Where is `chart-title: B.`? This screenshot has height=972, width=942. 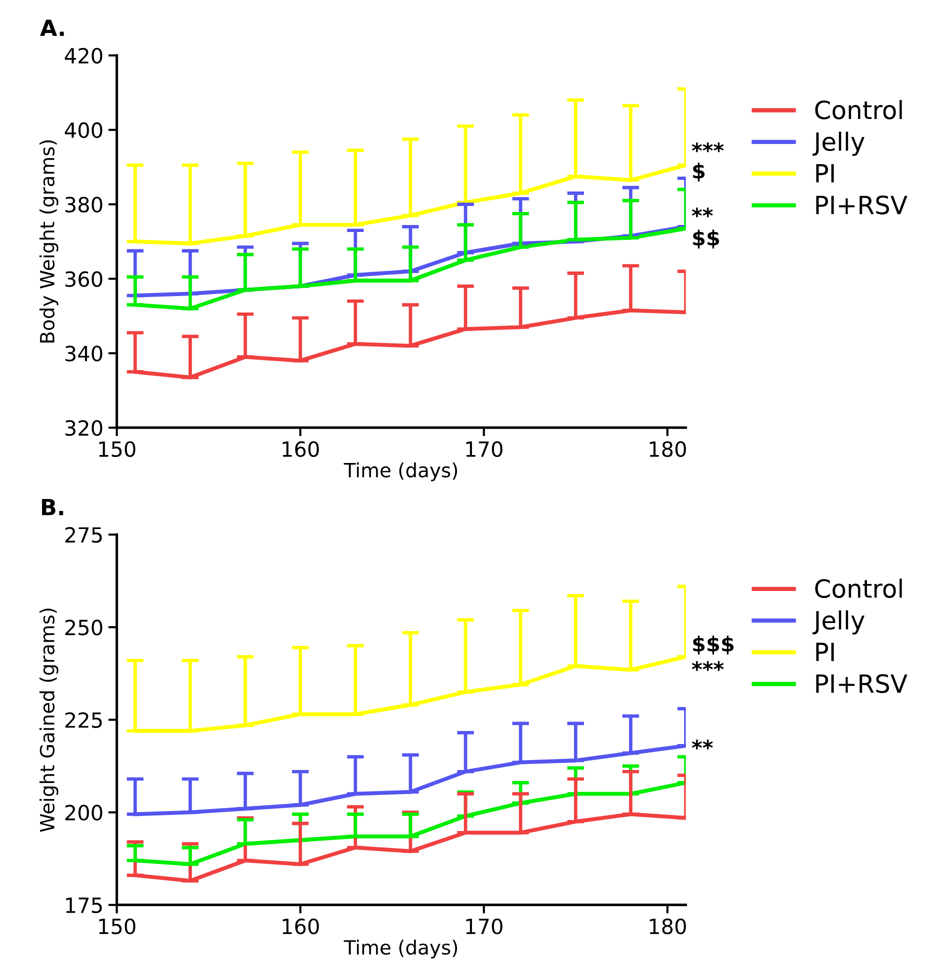 chart-title: B. is located at coordinates (53, 507).